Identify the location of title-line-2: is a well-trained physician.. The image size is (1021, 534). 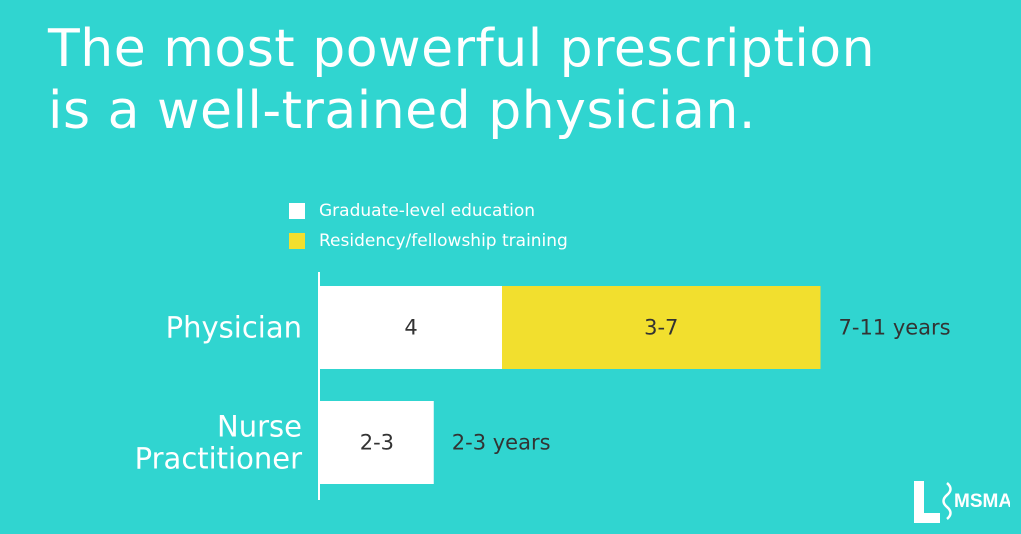
(402, 111).